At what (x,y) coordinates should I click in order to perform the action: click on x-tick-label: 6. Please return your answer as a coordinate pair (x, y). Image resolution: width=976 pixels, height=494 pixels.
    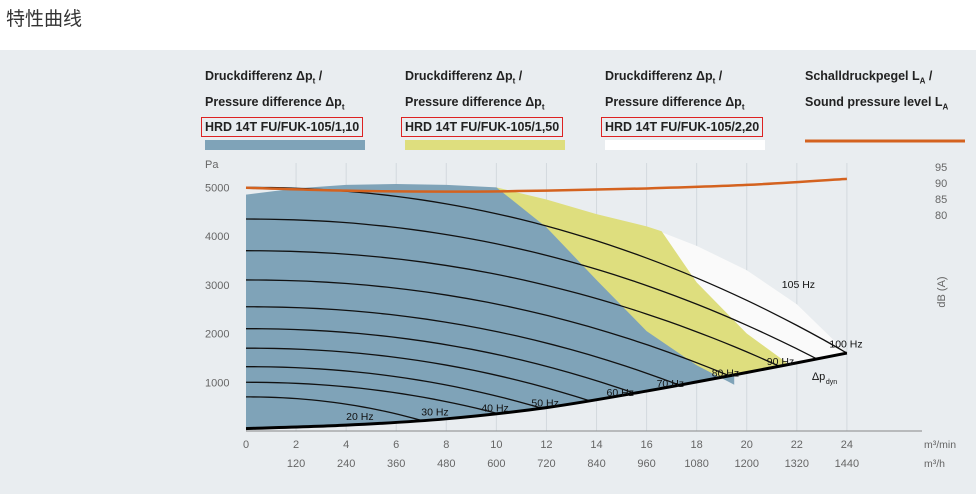
    Looking at the image, I should click on (396, 445).